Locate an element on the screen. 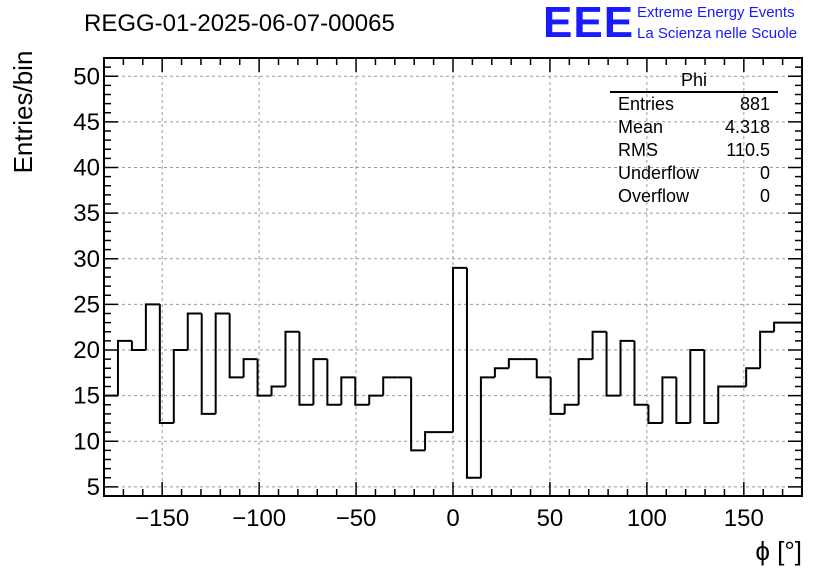 This screenshot has width=836, height=572. x-tick-label: −100 is located at coordinates (259, 518).